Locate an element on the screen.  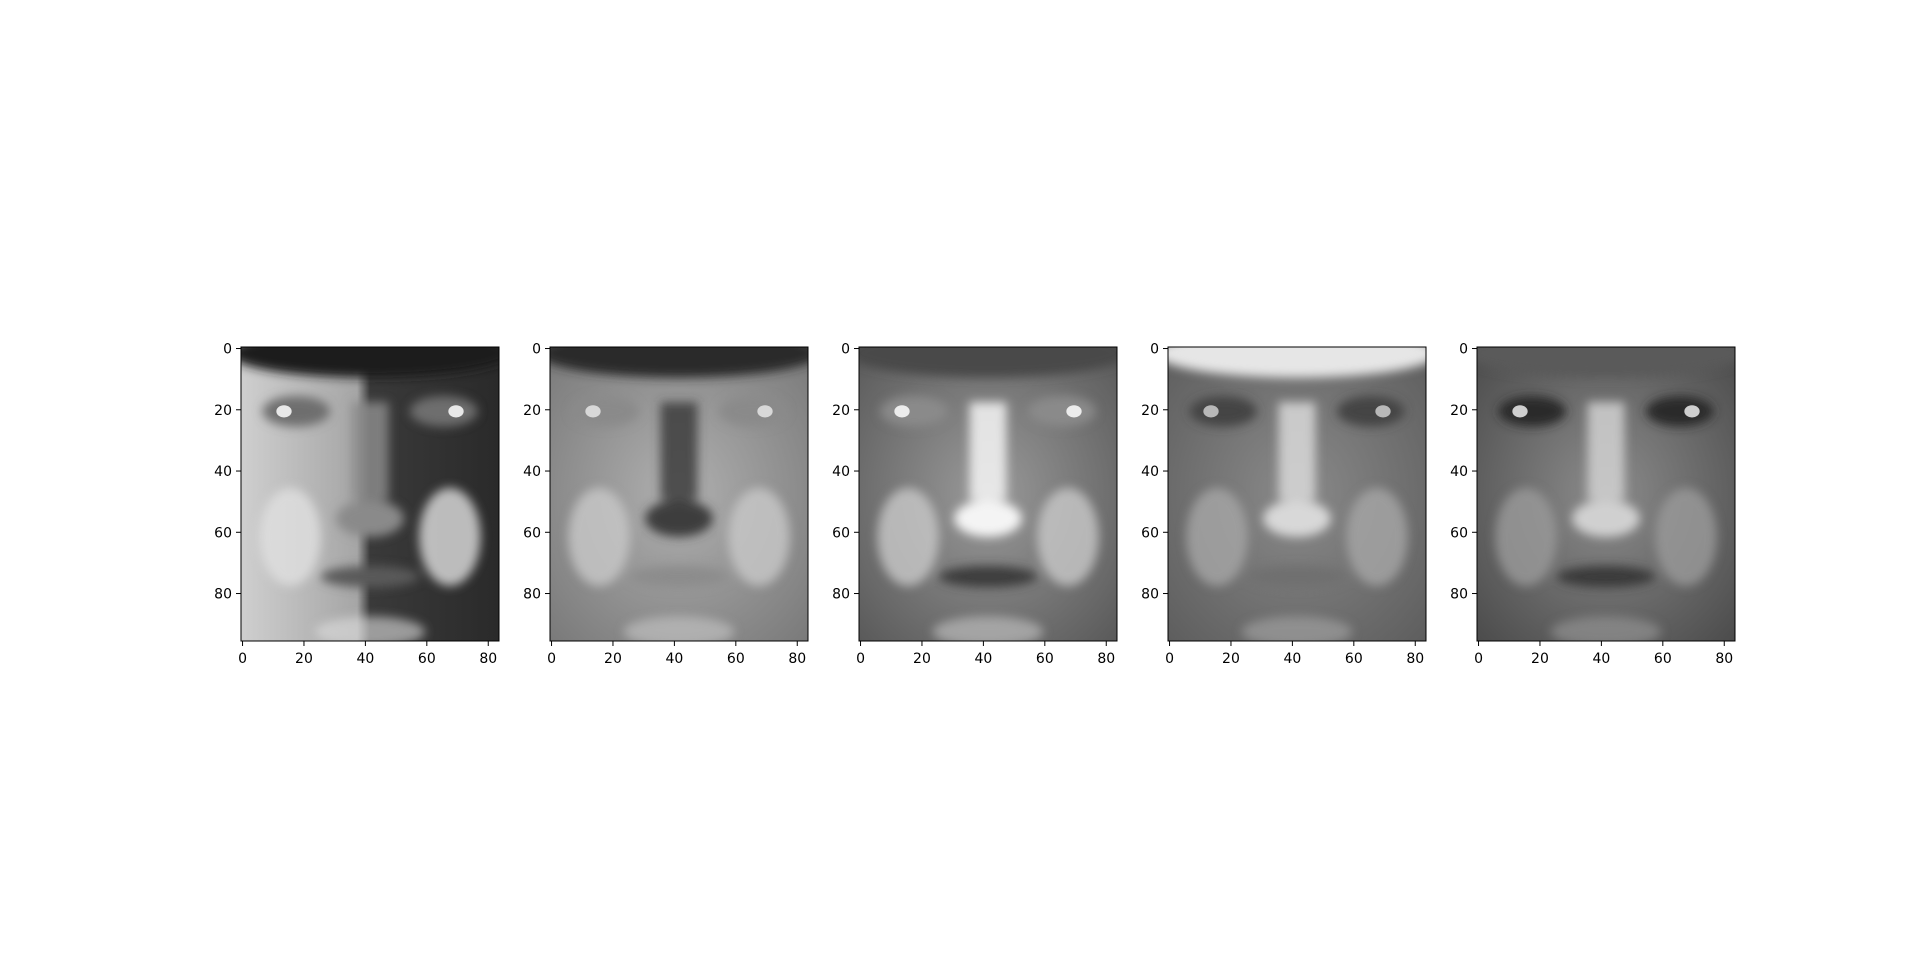
face-panel-5: 0 20 40 60 80 0 20 40 60 80 is located at coordinates (1593, 504).